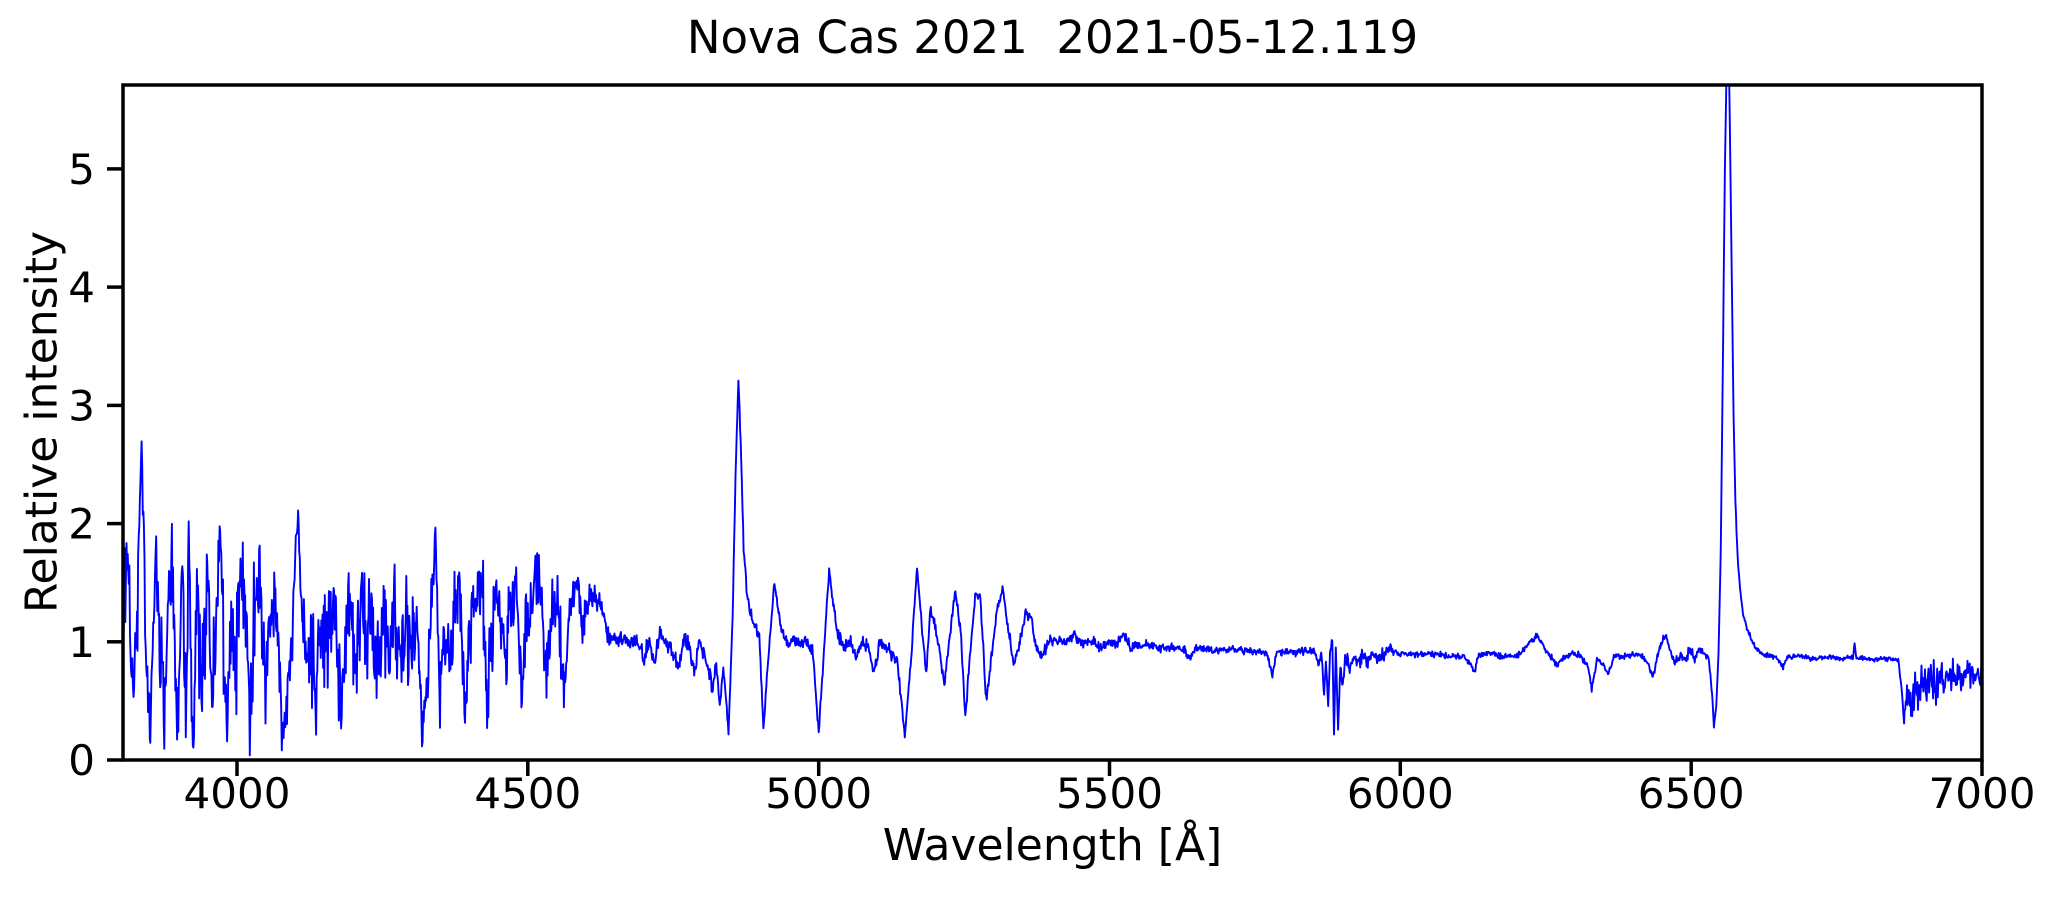 Image resolution: width=2053 pixels, height=897 pixels. I want to click on x-tick-label: 5500, so click(1109, 793).